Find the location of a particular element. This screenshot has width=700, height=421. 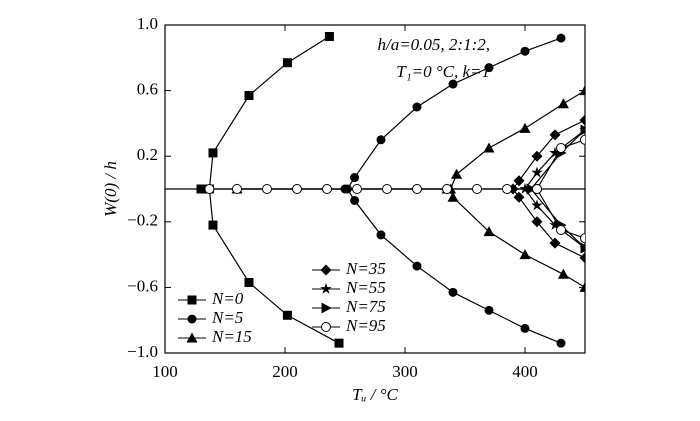

legend-label: N=75 is located at coordinates (365, 306).